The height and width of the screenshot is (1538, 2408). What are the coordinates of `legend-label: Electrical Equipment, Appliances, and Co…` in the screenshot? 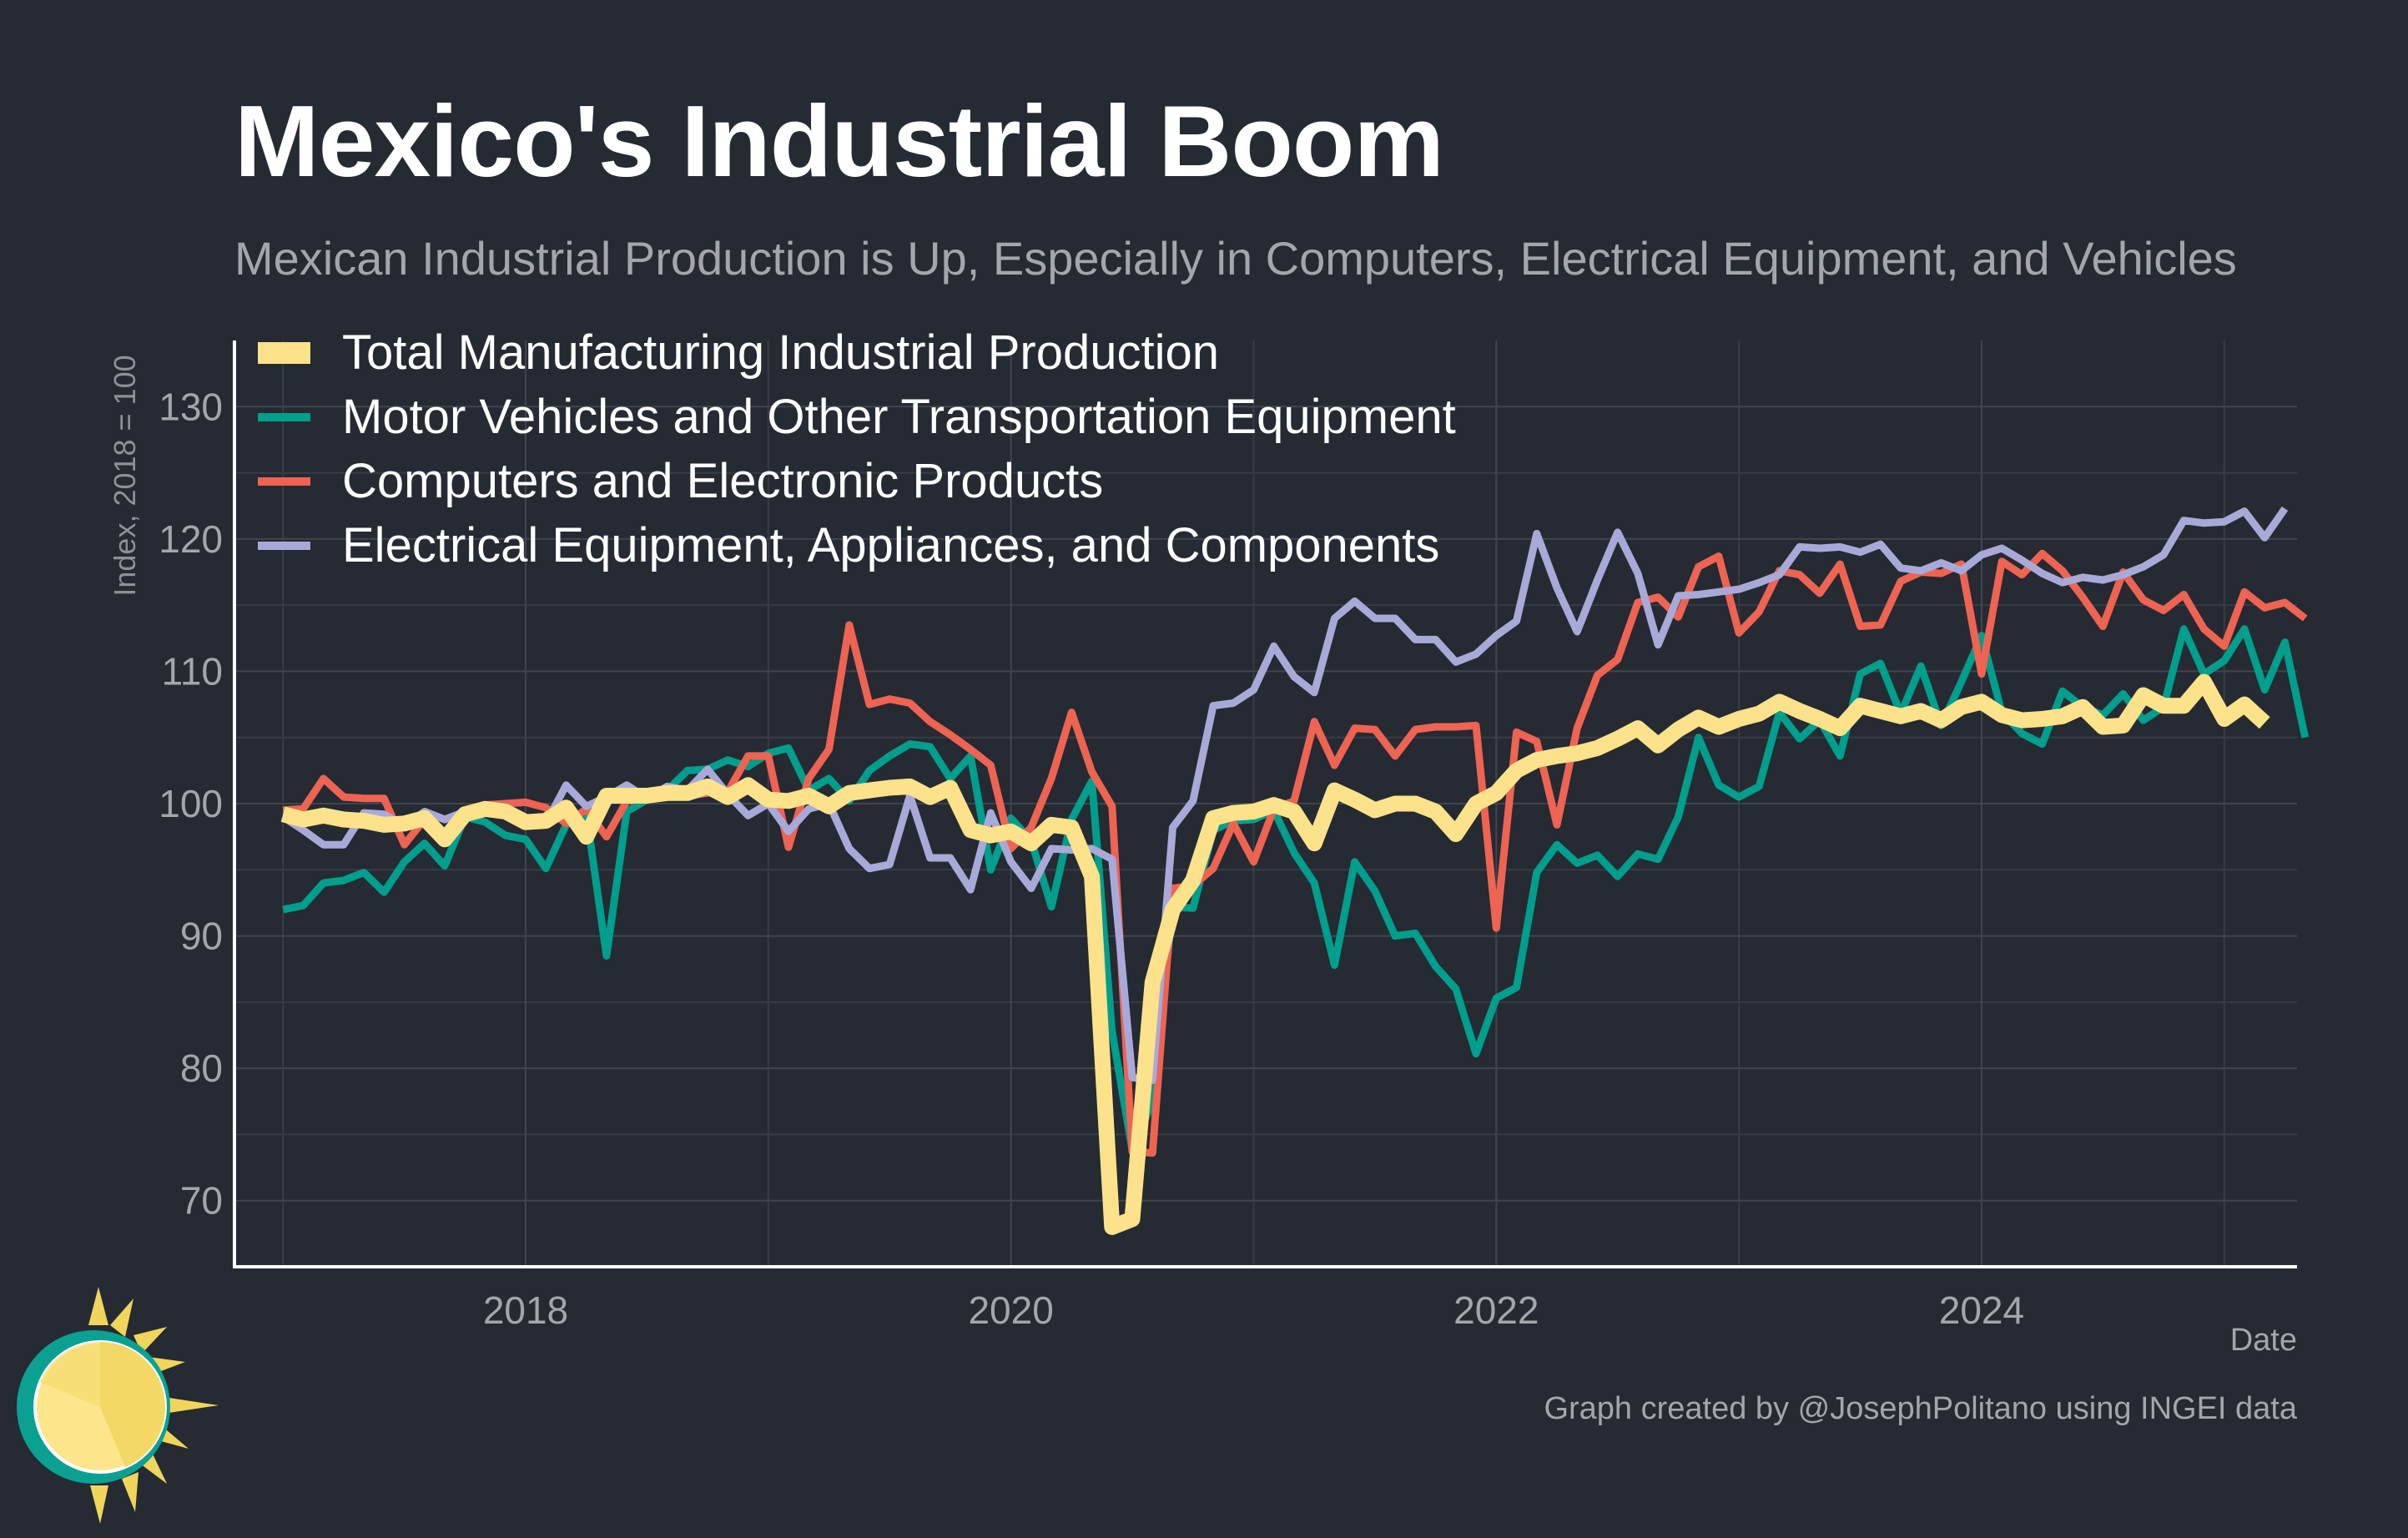 It's located at (890, 545).